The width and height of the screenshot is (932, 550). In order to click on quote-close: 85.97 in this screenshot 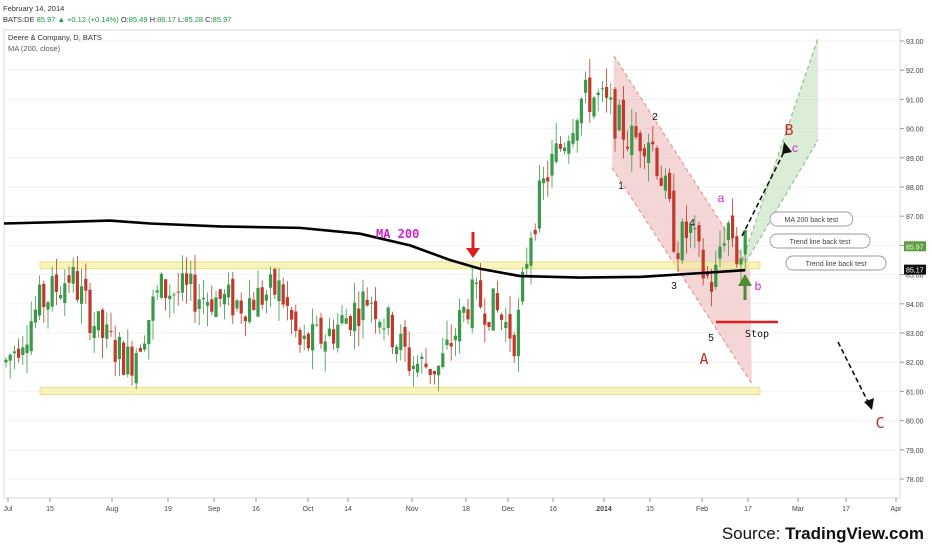, I will do `click(222, 19)`.